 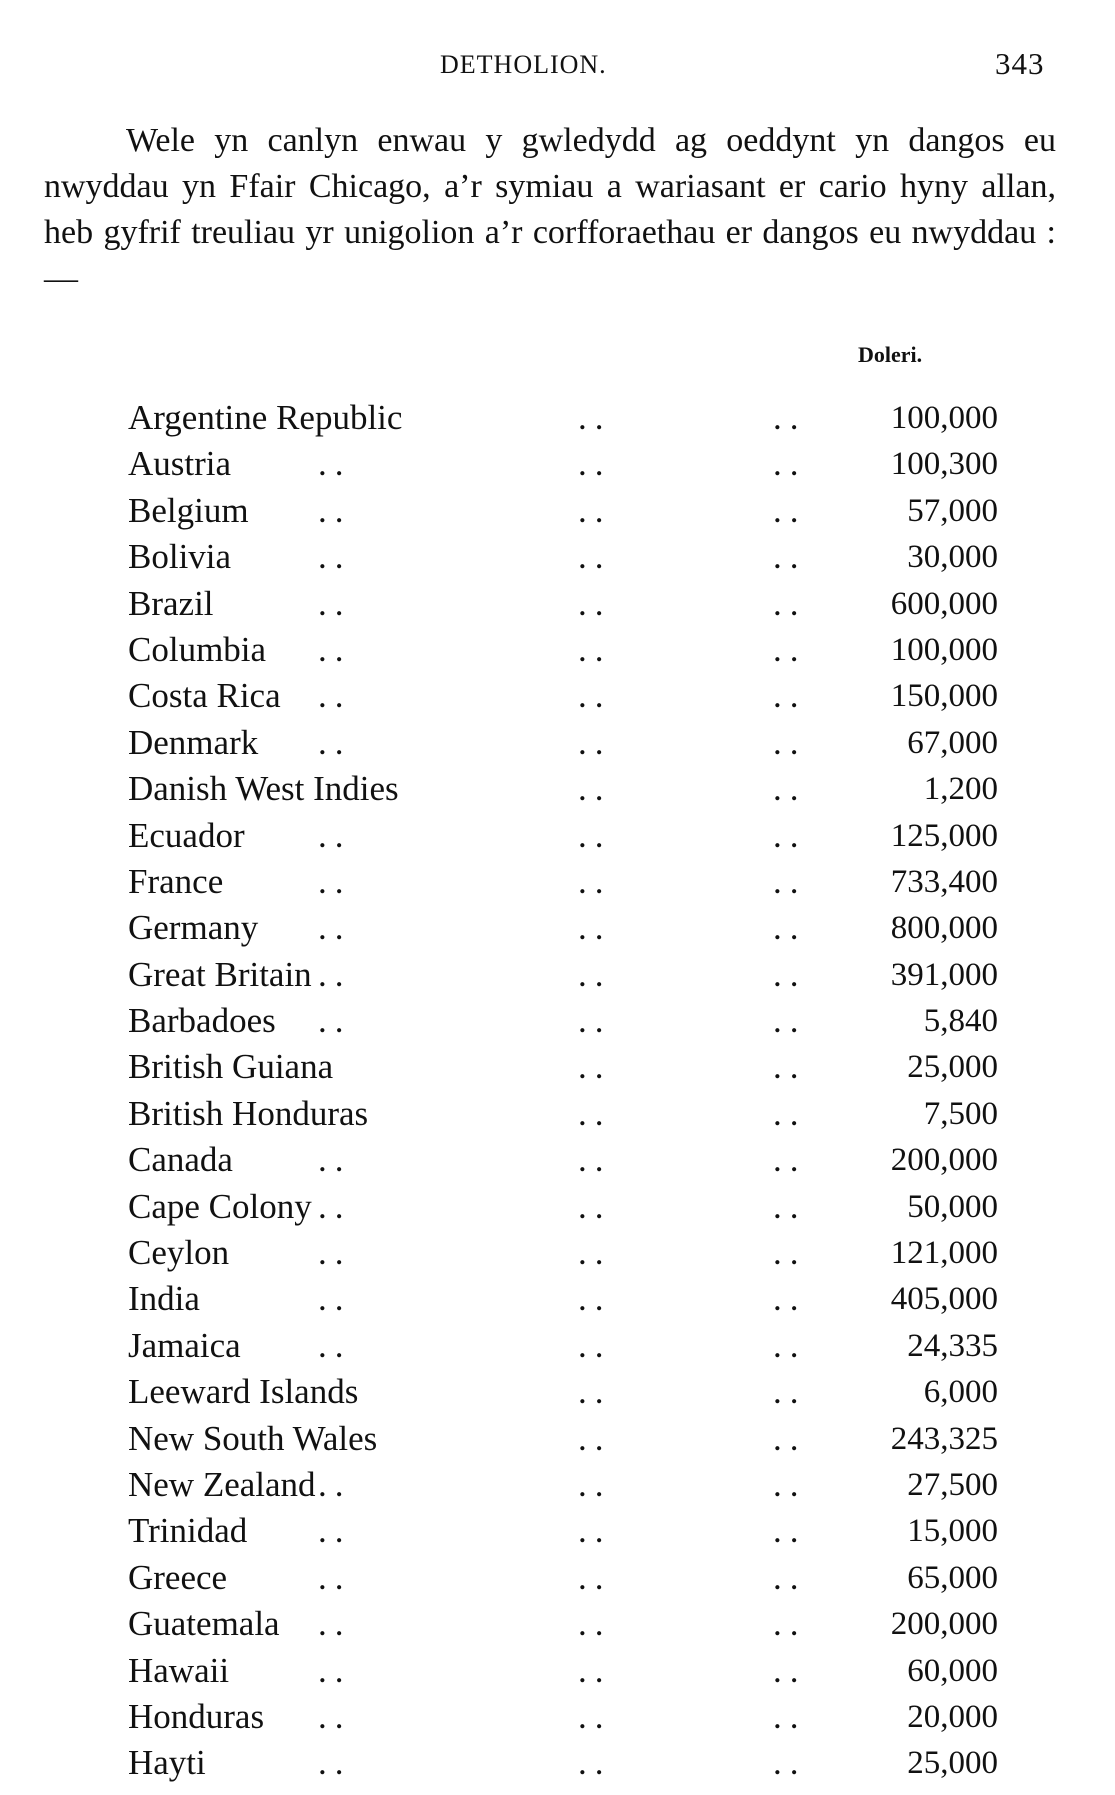 I want to click on table-row: Denmark...... 67,000, so click(x=563, y=743).